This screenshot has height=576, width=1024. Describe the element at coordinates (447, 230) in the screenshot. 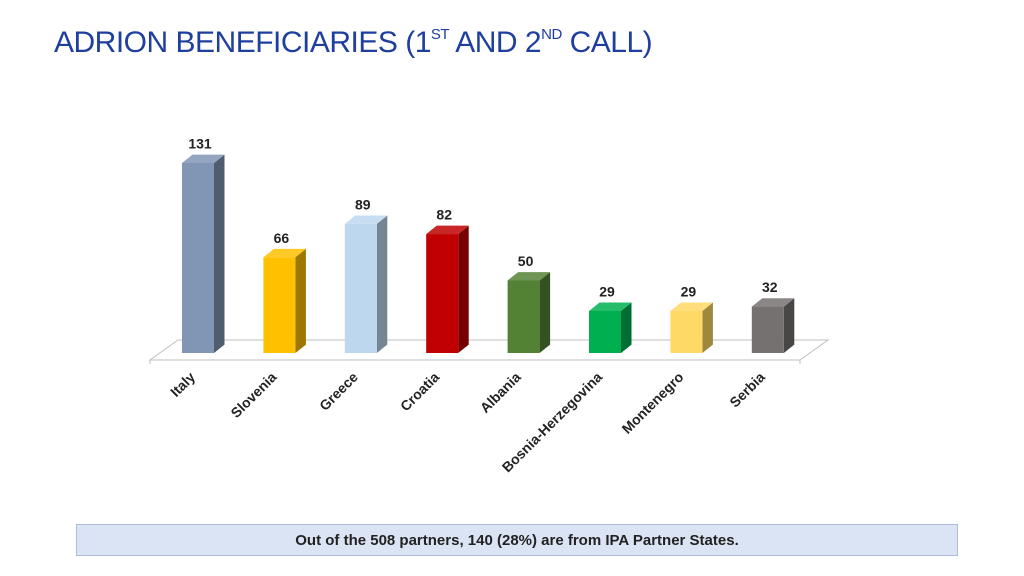

I see `bar-top-croatia` at that location.